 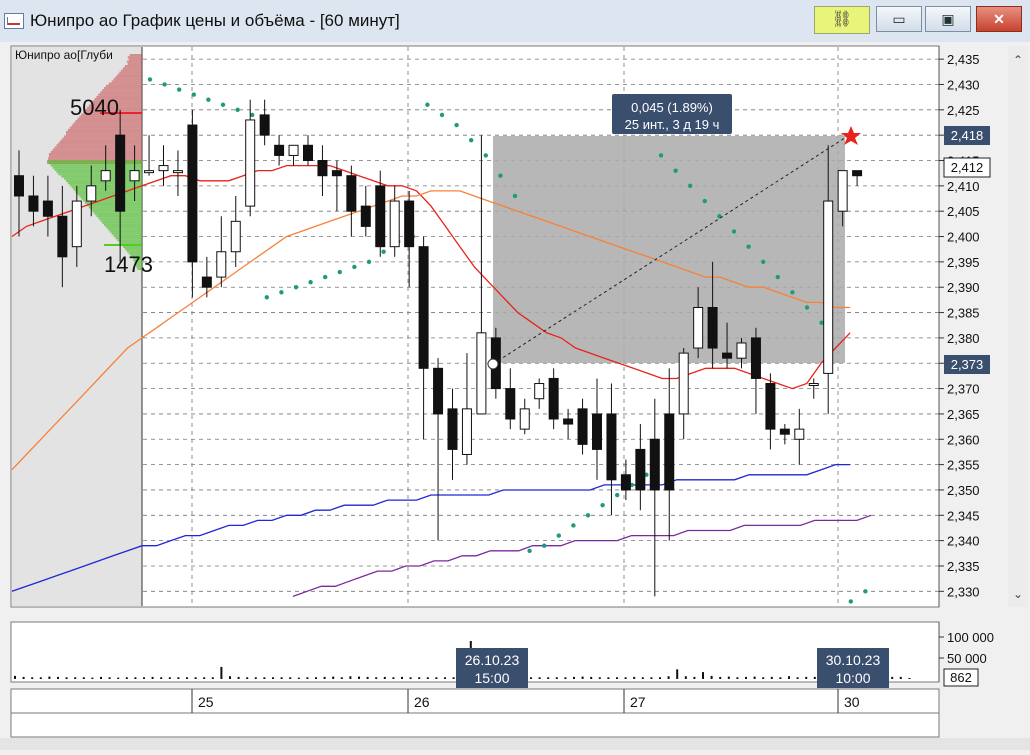 What do you see at coordinates (963, 237) in the screenshot?
I see `price-tick-label: 2,400` at bounding box center [963, 237].